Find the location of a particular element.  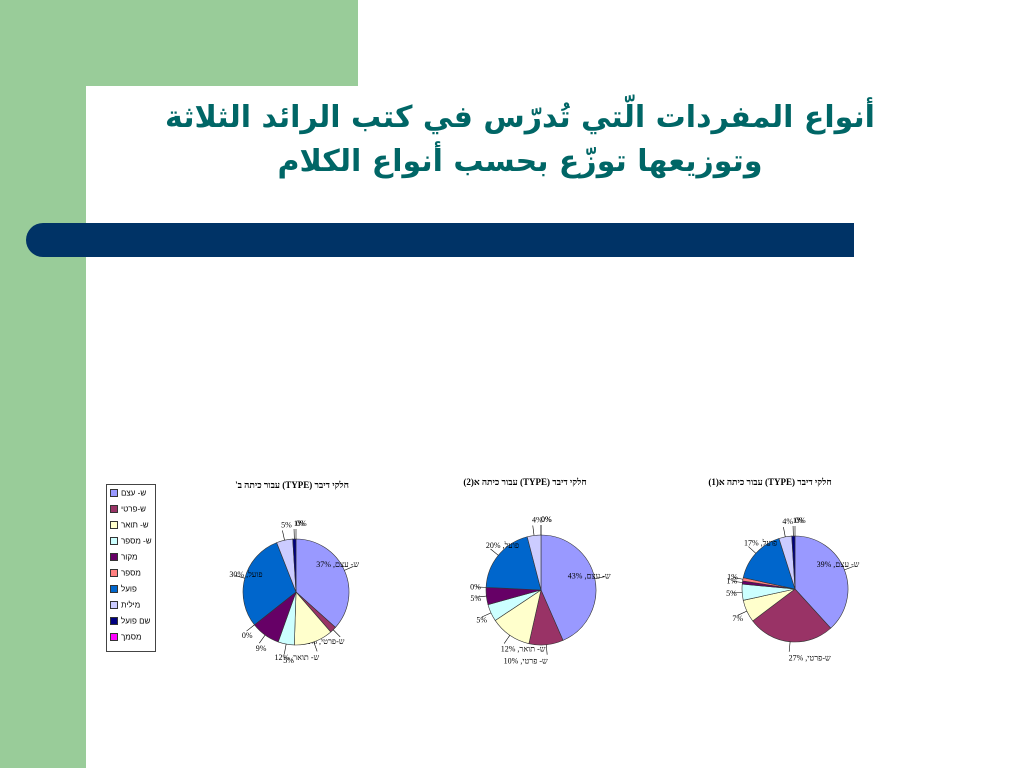

legend-label: ש- עצם is located at coordinates (134, 493).